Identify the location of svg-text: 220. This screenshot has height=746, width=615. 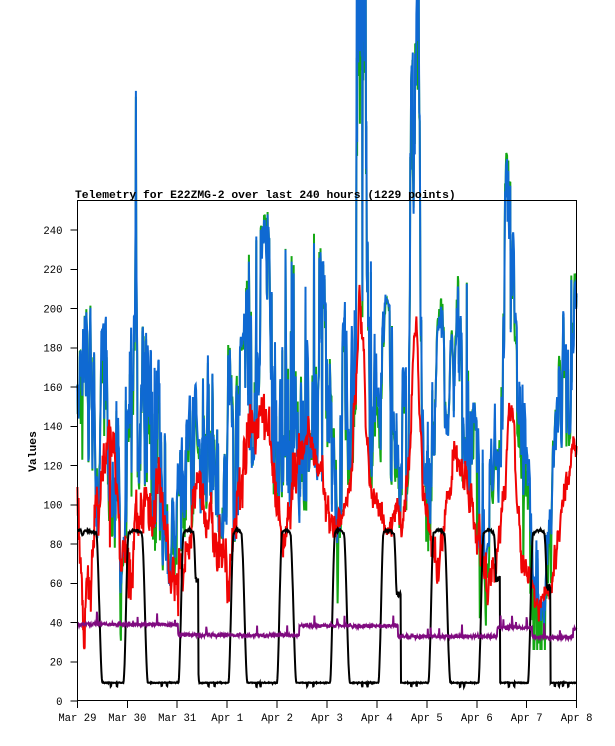
(52, 271).